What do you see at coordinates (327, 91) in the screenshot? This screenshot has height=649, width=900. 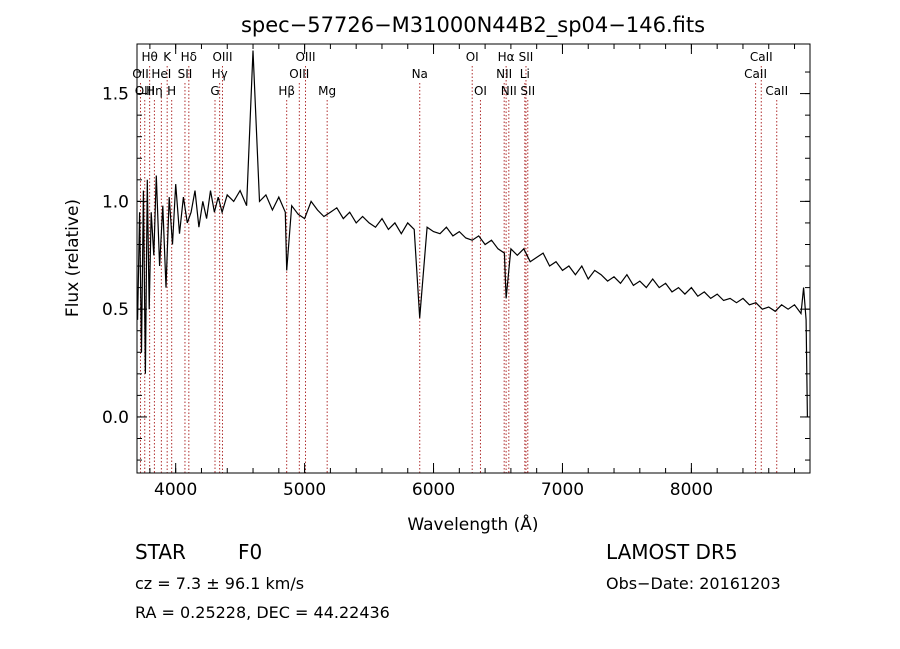 I see `spectral-line-label: Mg` at bounding box center [327, 91].